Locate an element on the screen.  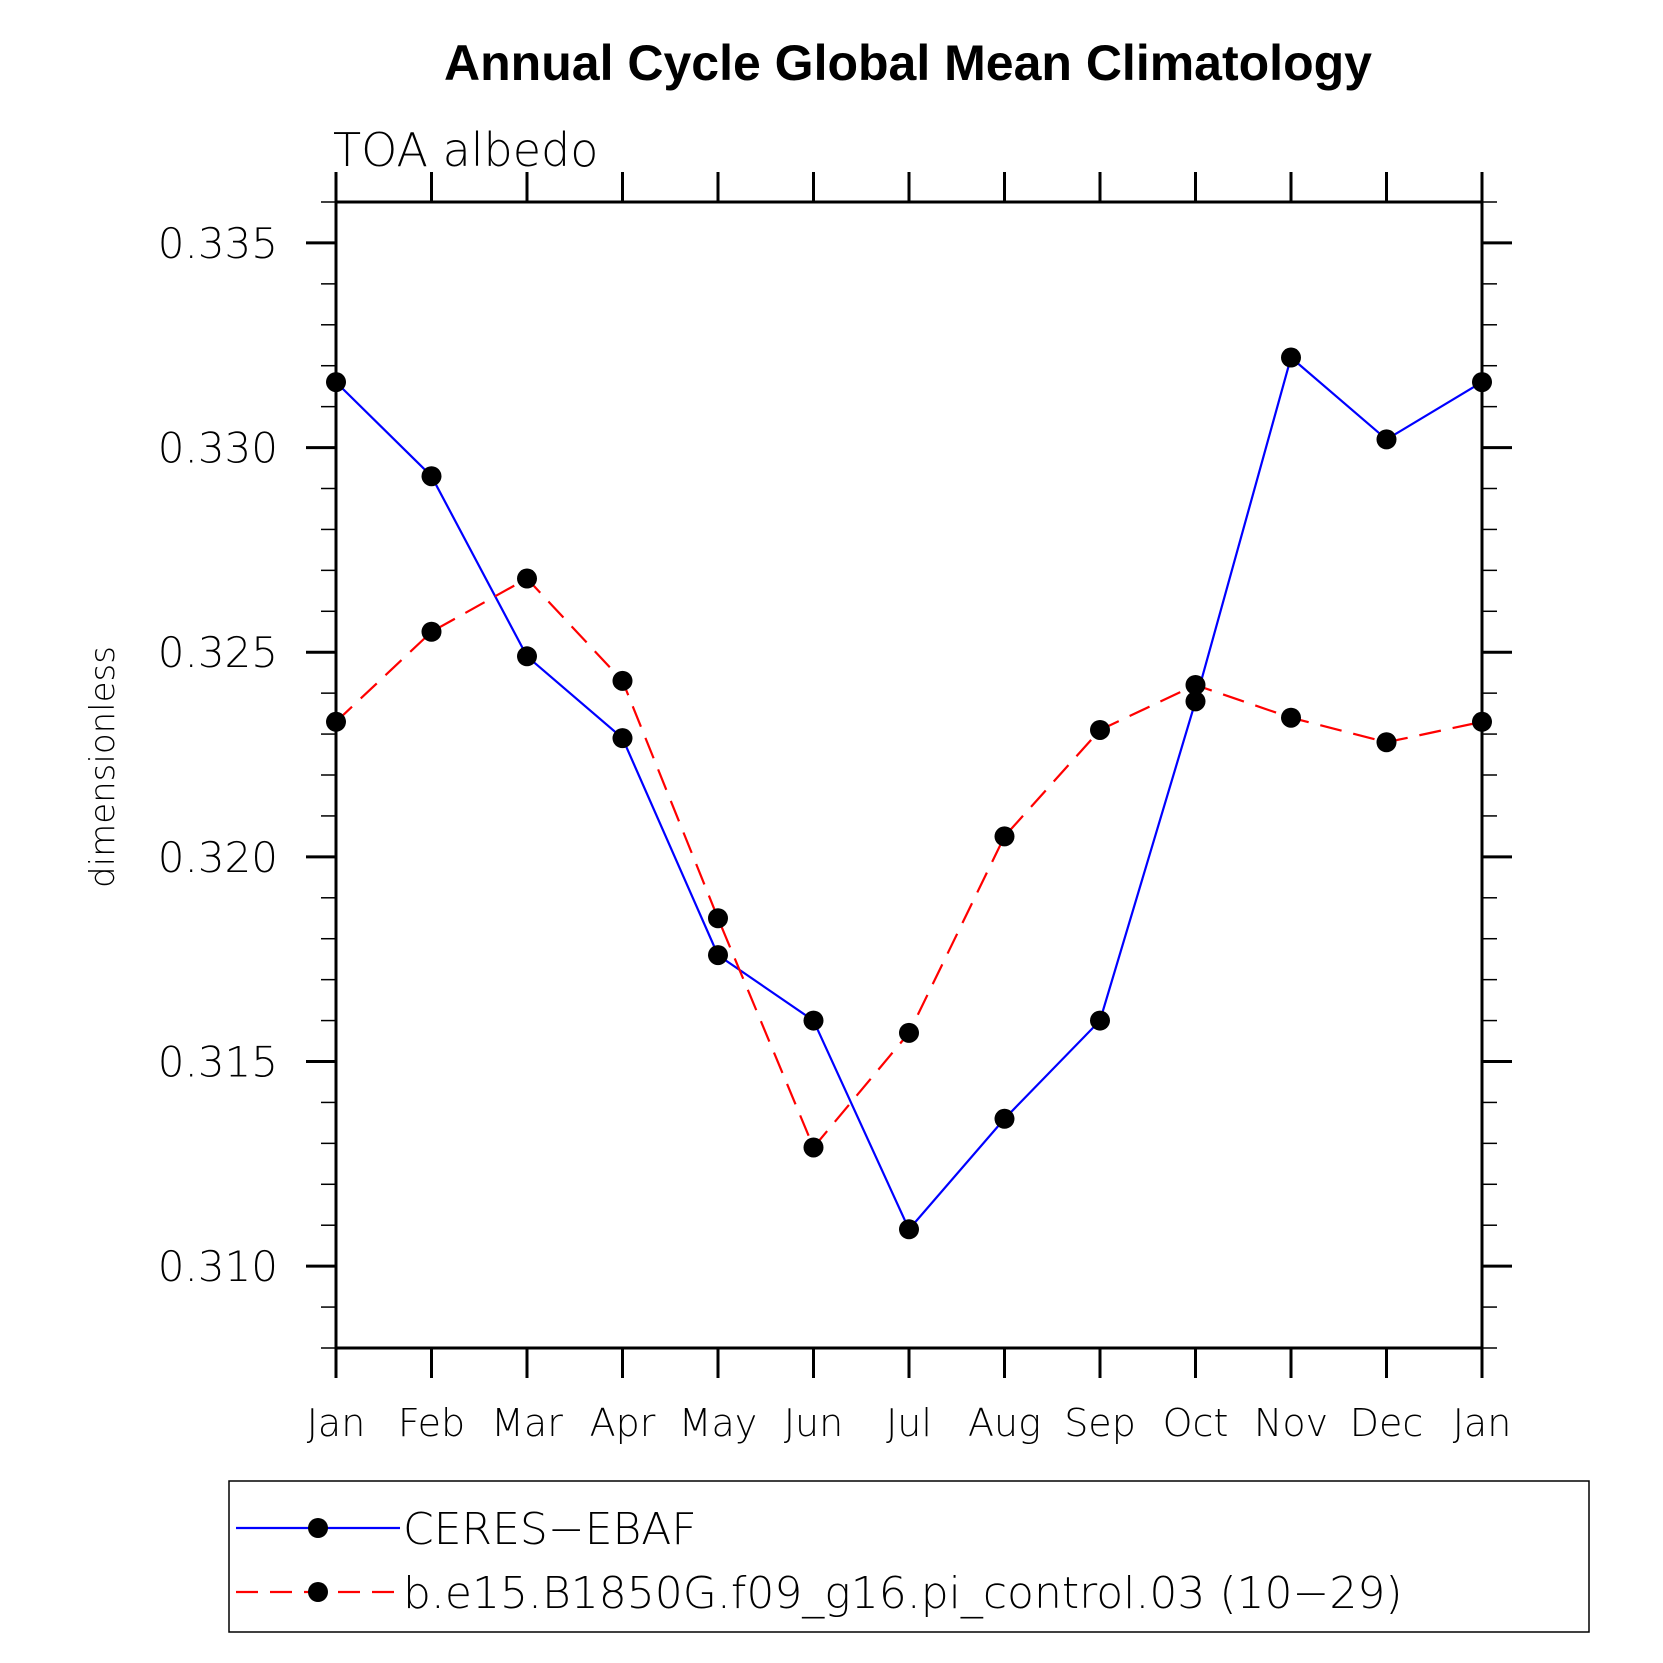
y-tick-label: 0.320 is located at coordinates (218, 857).